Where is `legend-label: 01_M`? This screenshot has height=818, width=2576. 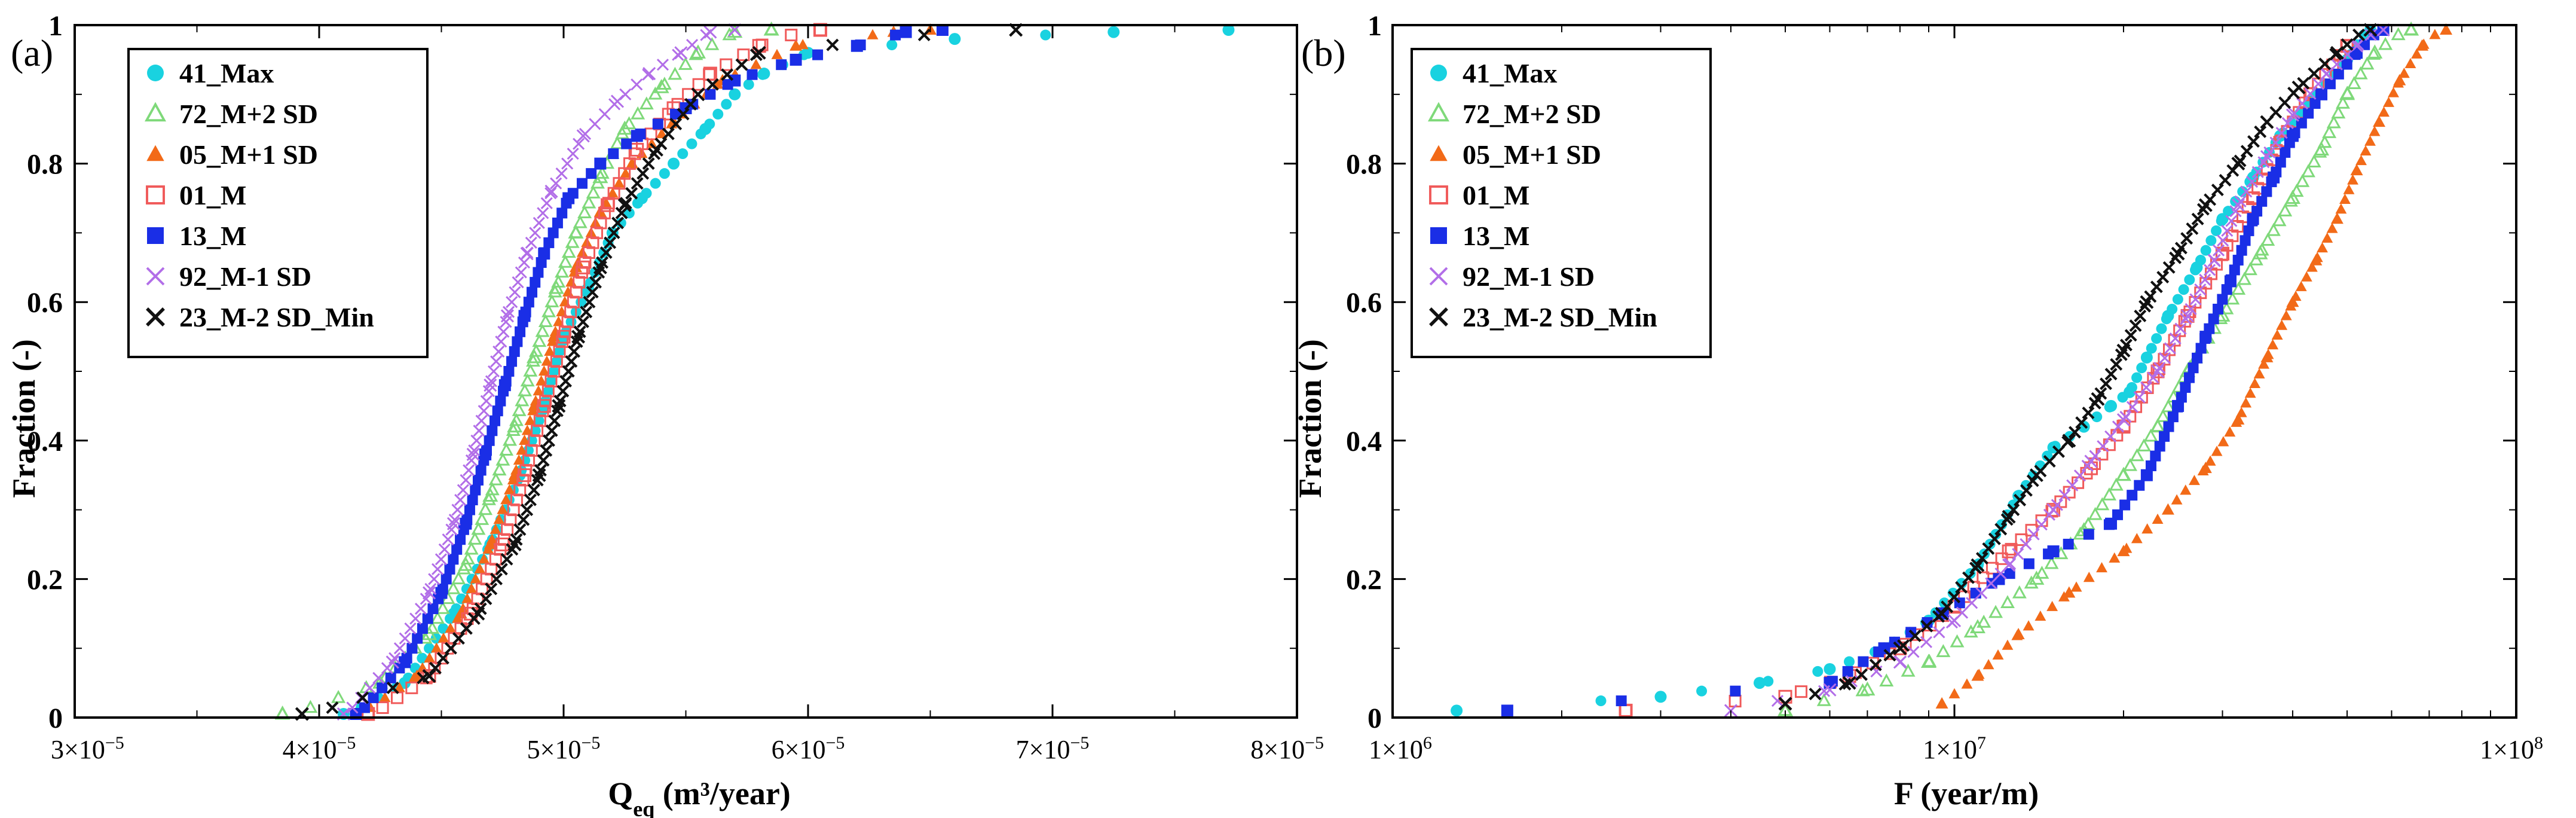
legend-label: 01_M is located at coordinates (212, 195).